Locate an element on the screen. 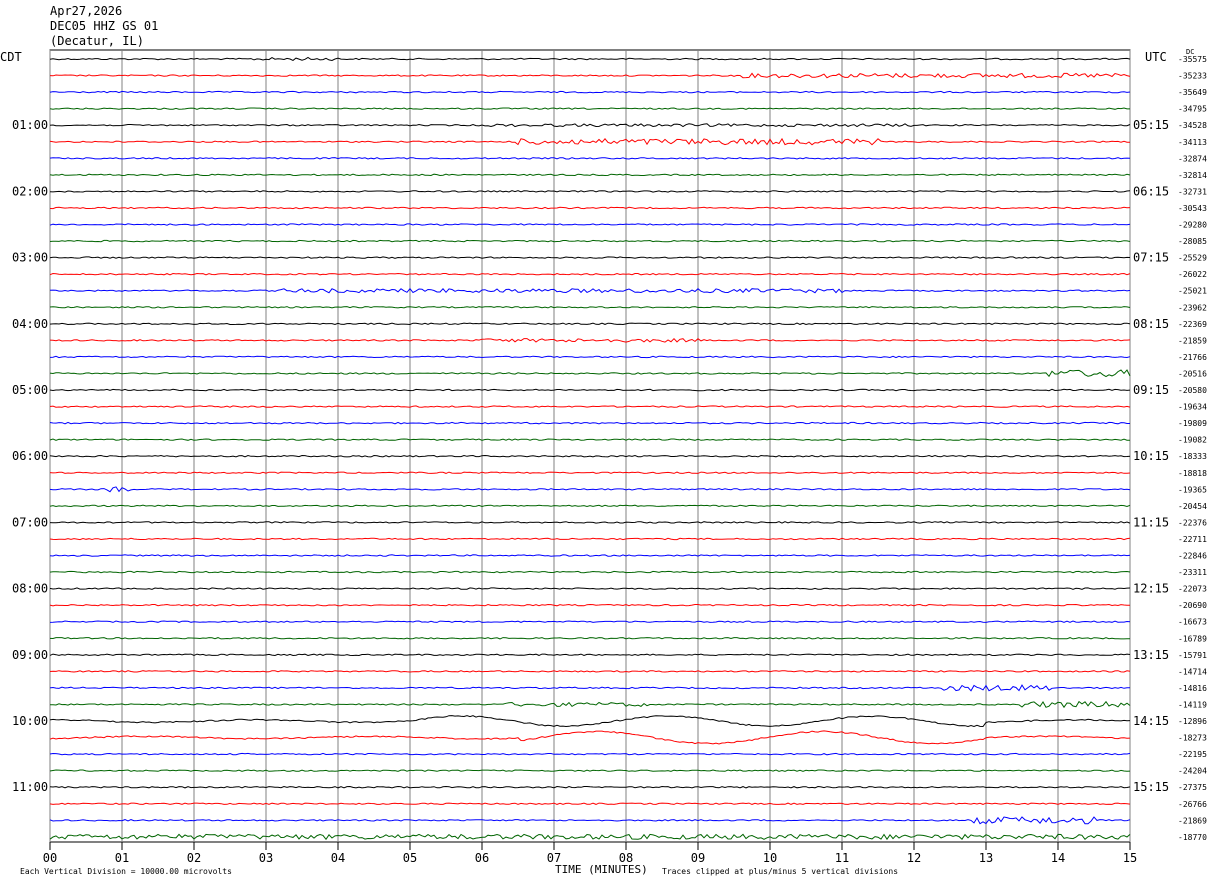 The image size is (1210, 886). dc-offset-label: -20690 is located at coordinates (1192, 605).